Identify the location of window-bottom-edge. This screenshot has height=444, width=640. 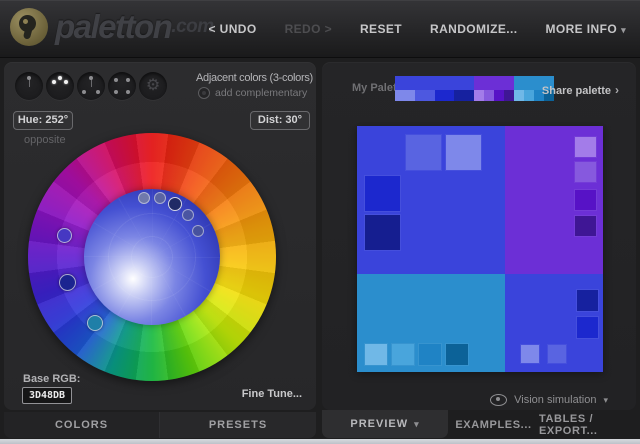
(320, 441).